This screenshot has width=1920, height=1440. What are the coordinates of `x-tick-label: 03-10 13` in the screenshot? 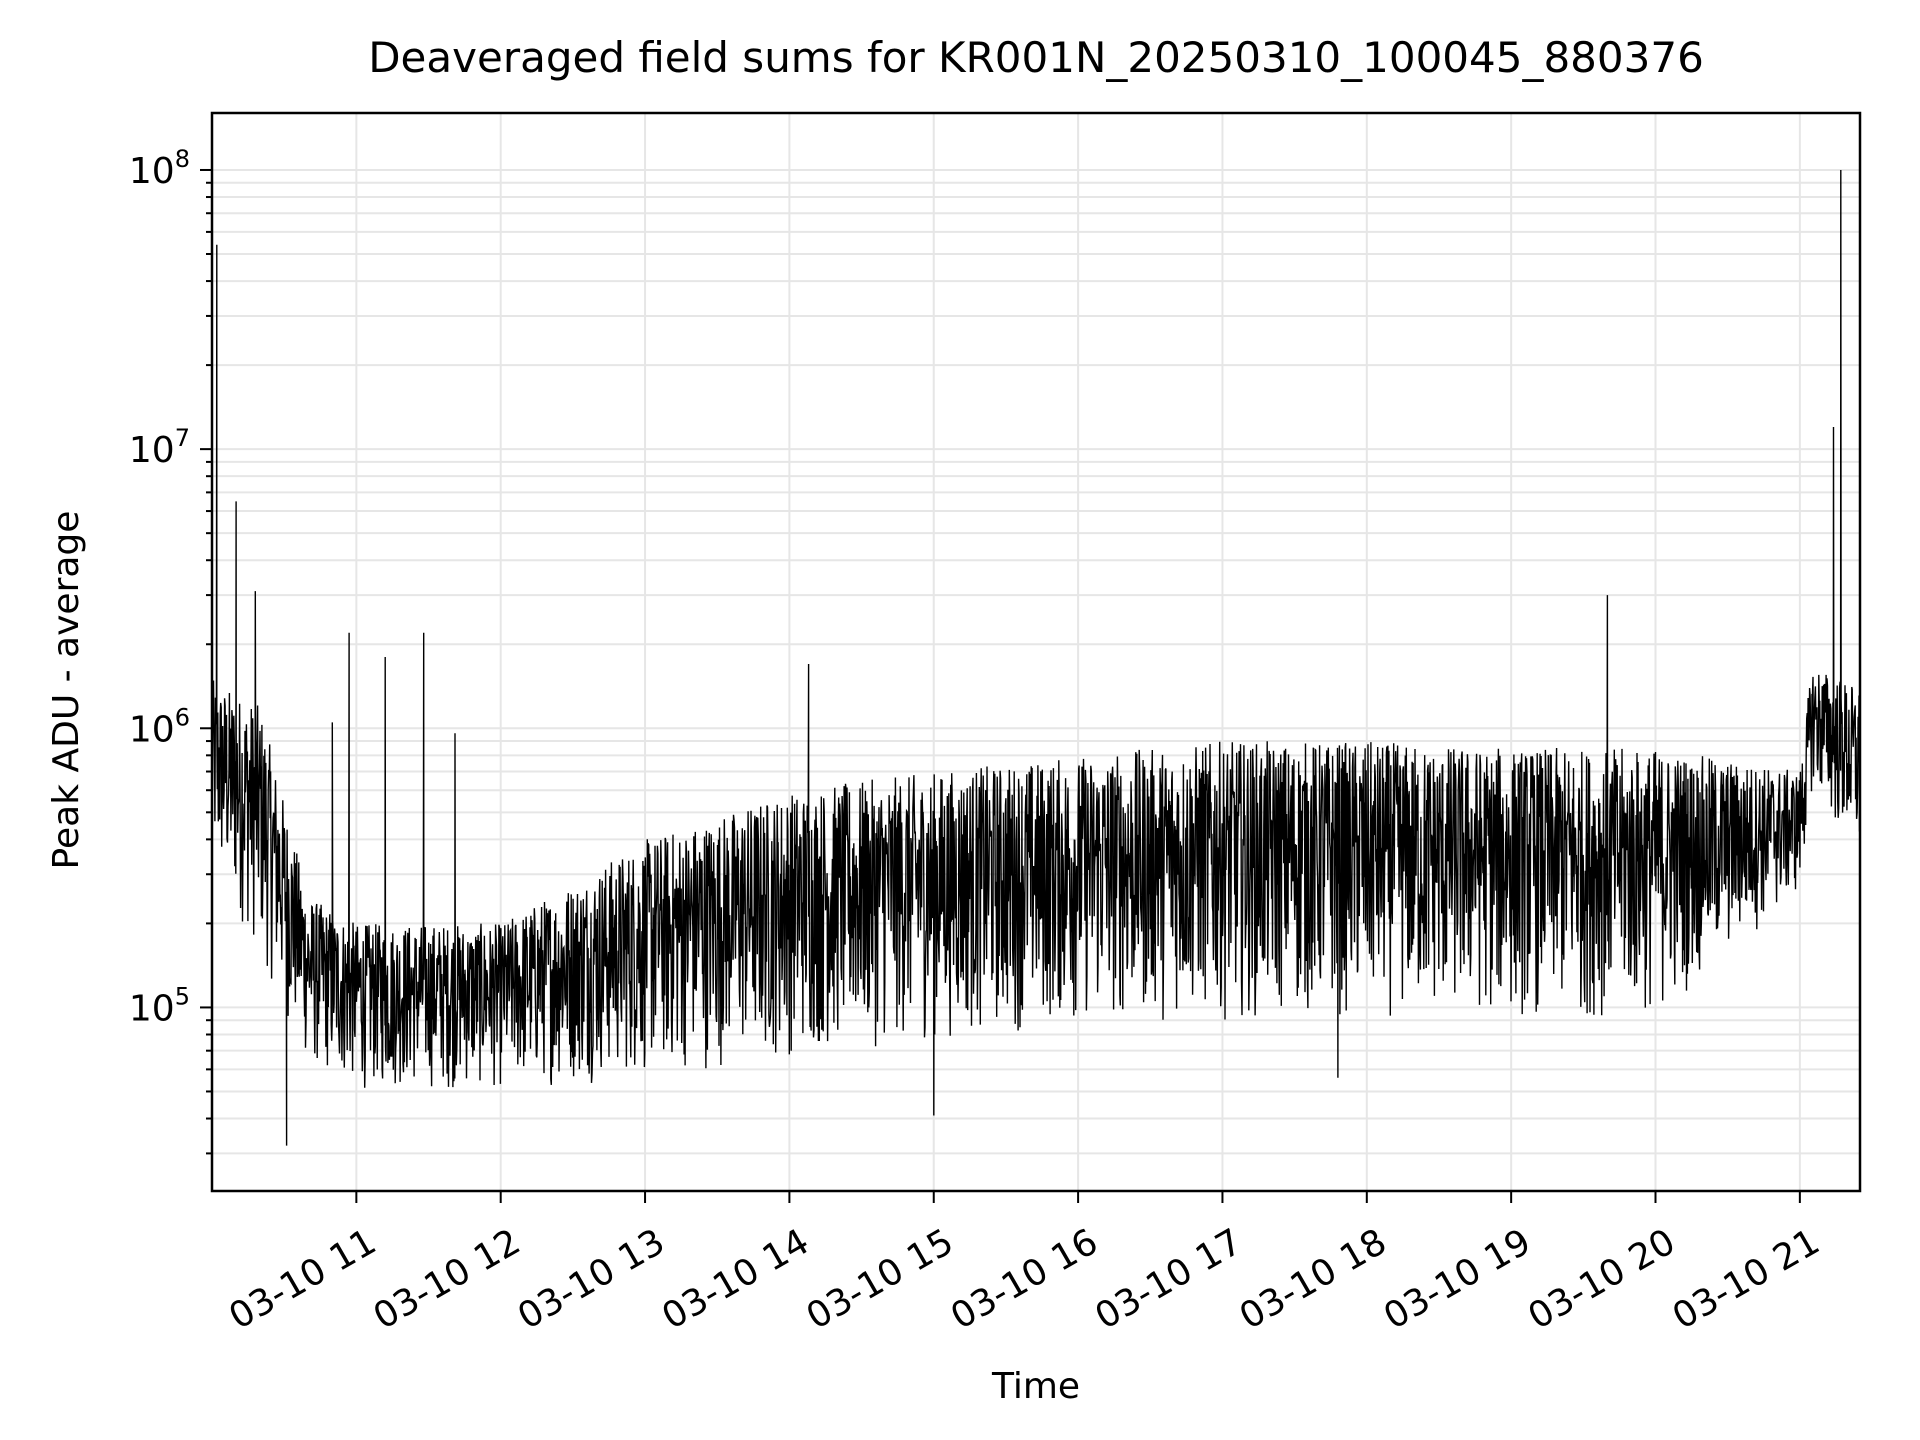 It's located at (591, 1279).